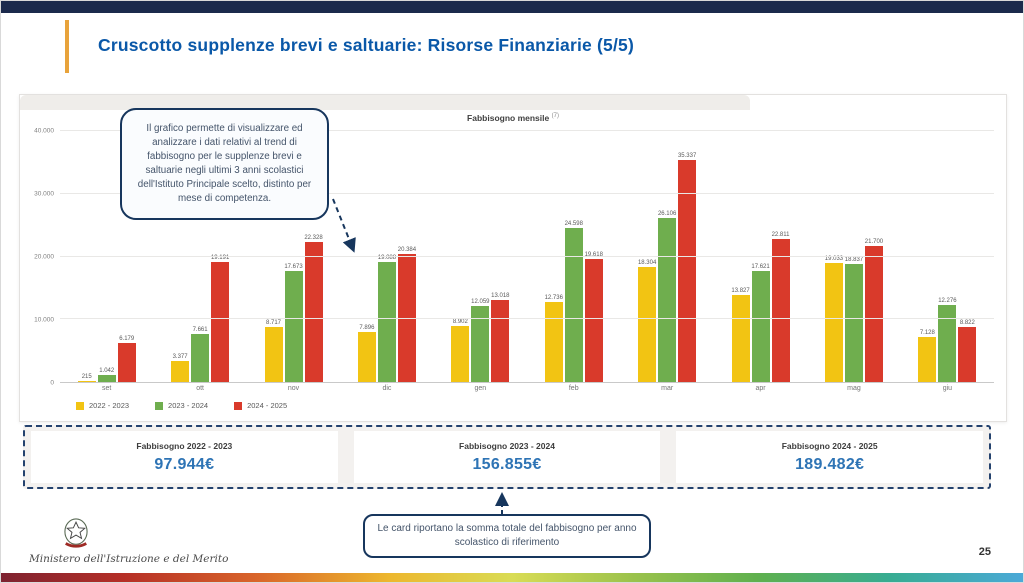 Image resolution: width=1024 pixels, height=583 pixels. I want to click on bar-apr-2022-2023: 13.827, so click(740, 256).